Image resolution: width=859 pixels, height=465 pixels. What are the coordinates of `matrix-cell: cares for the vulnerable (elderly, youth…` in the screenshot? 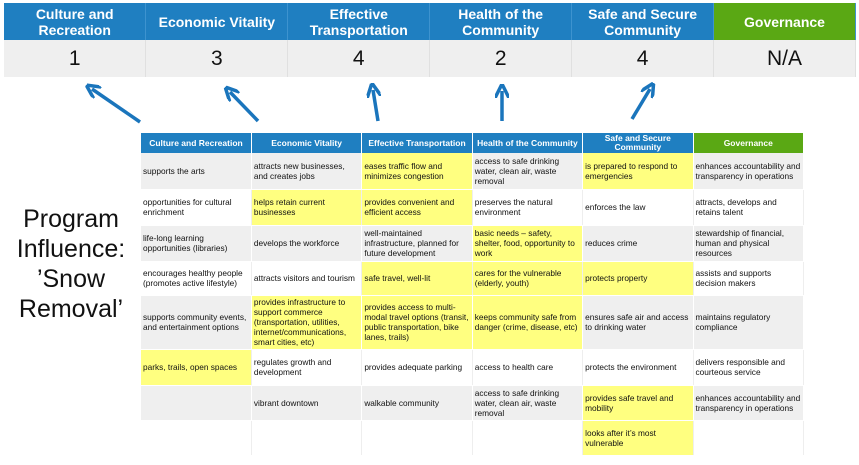 It's located at (528, 278).